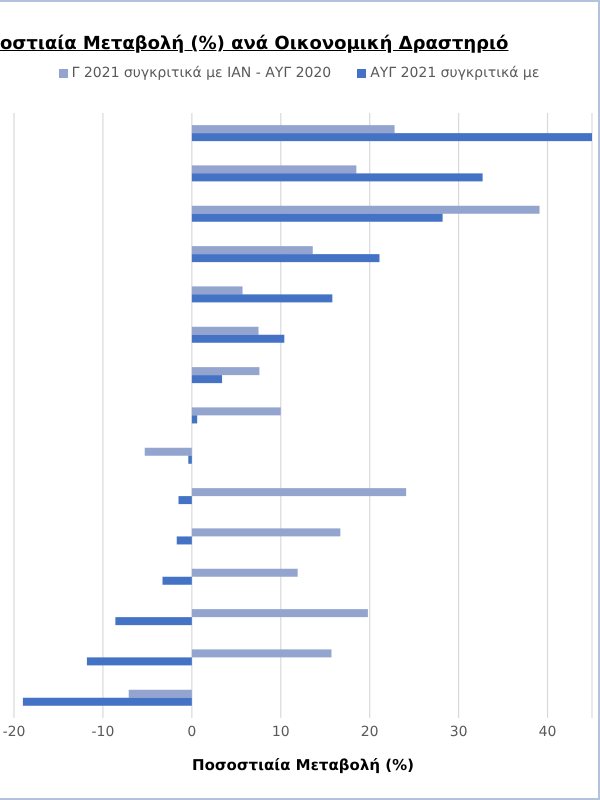 The image size is (600, 800). What do you see at coordinates (369, 732) in the screenshot?
I see `x-tick-label: 20` at bounding box center [369, 732].